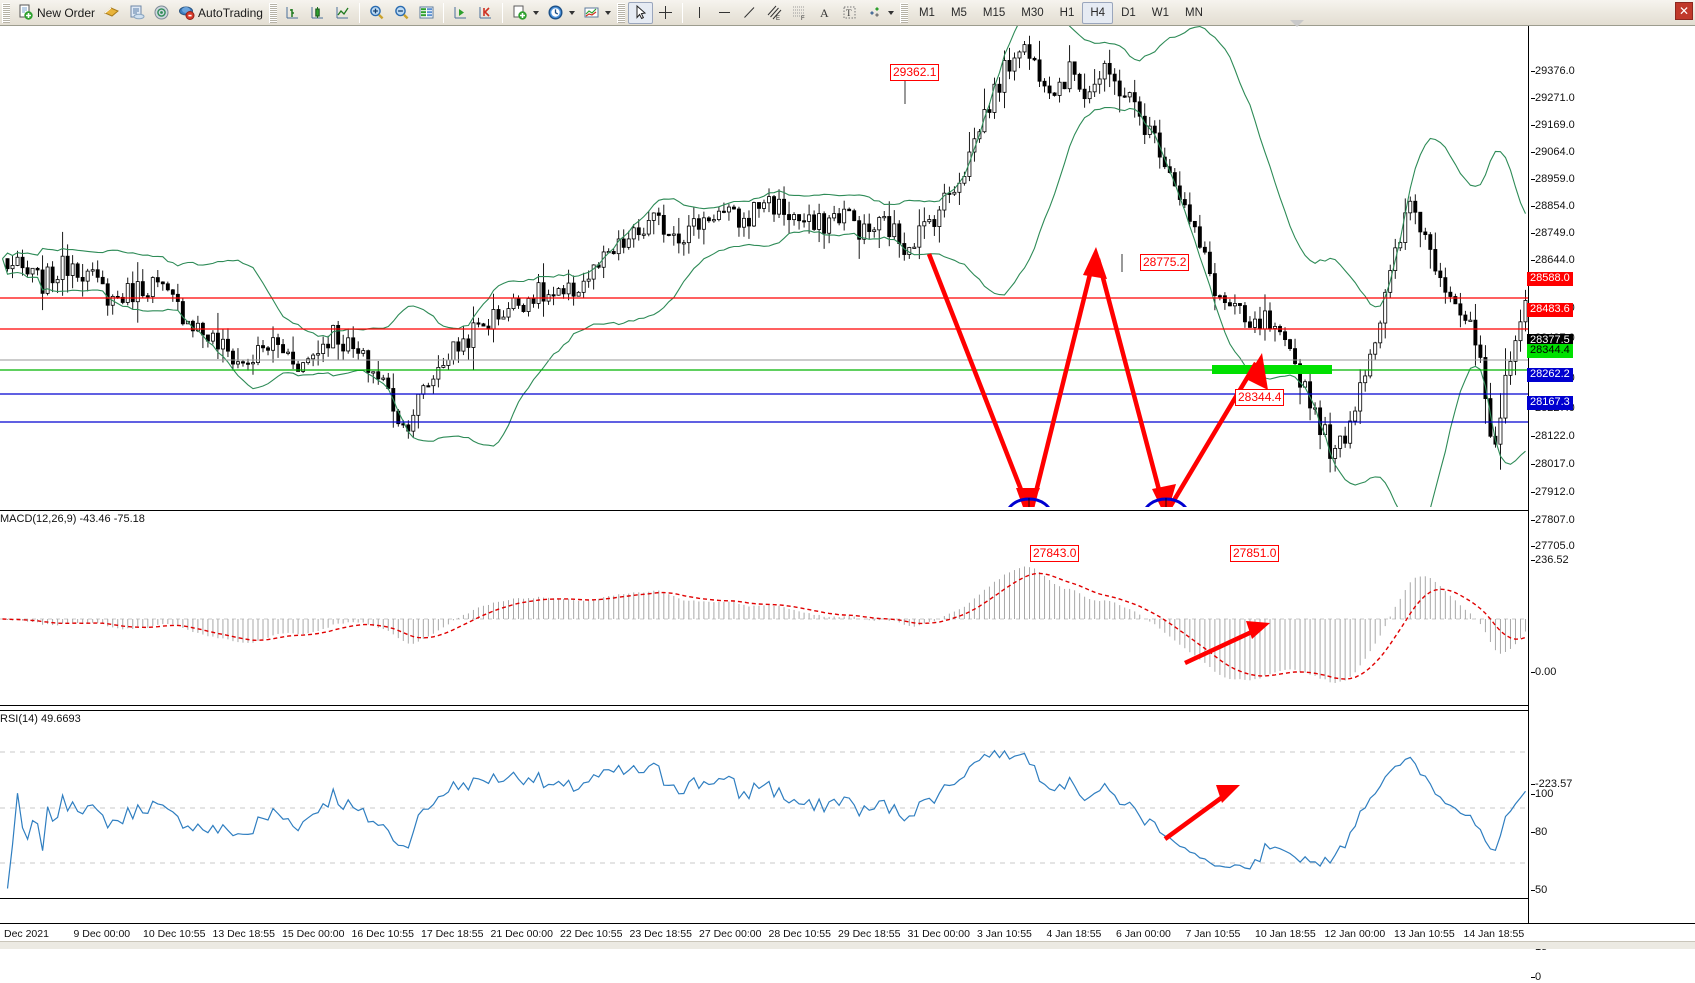  What do you see at coordinates (591, 934) in the screenshot?
I see `time-label-8: 22 Dec 10:55` at bounding box center [591, 934].